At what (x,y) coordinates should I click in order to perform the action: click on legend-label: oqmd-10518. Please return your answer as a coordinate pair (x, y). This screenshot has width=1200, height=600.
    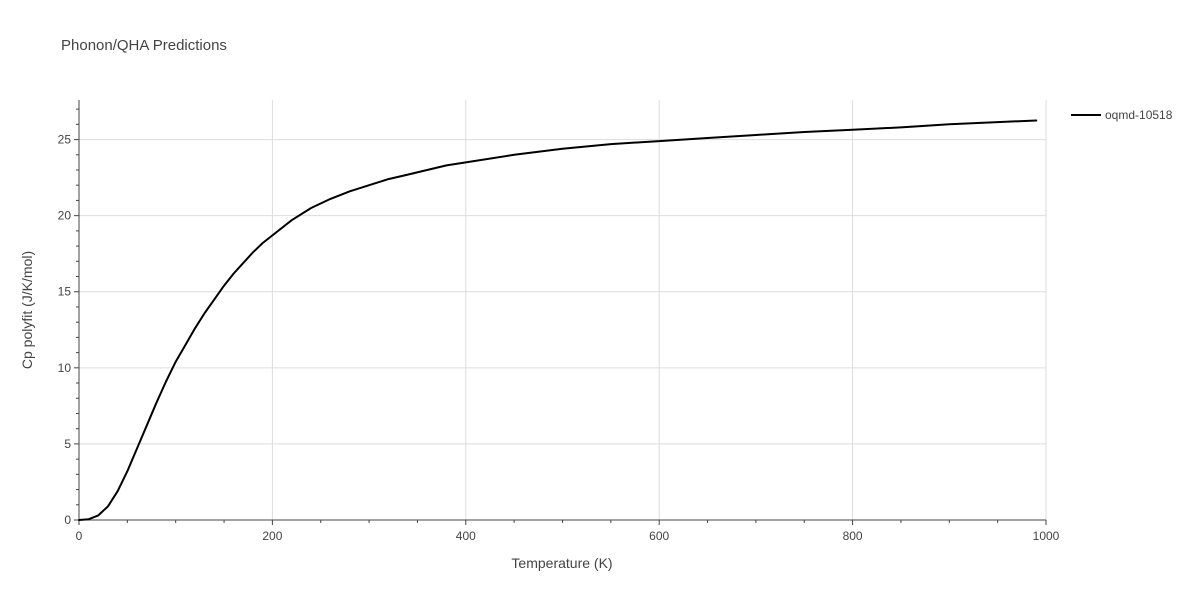
    Looking at the image, I should click on (1139, 115).